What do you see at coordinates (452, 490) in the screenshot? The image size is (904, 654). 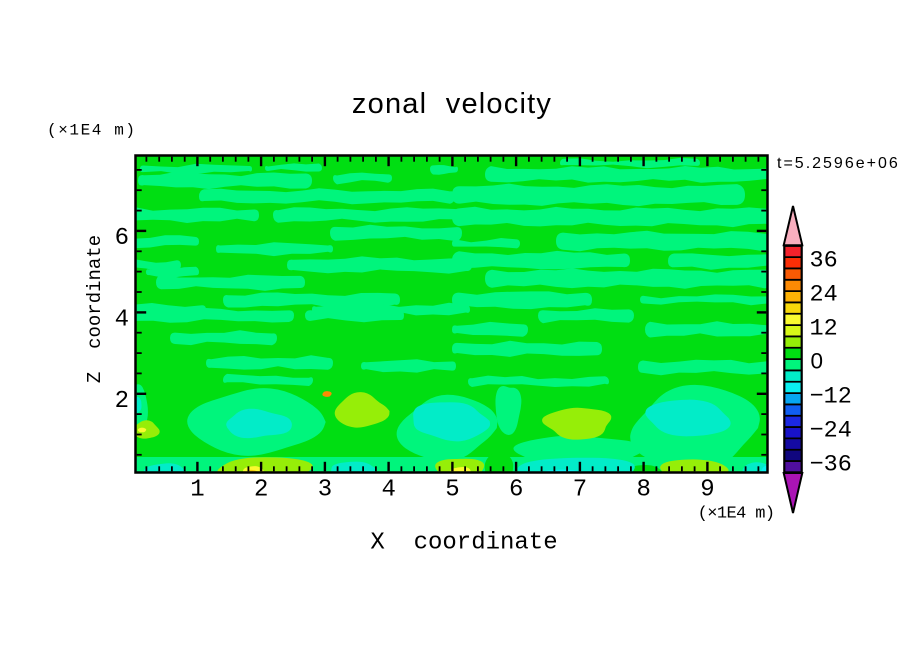 I see `svg-text: 5` at bounding box center [452, 490].